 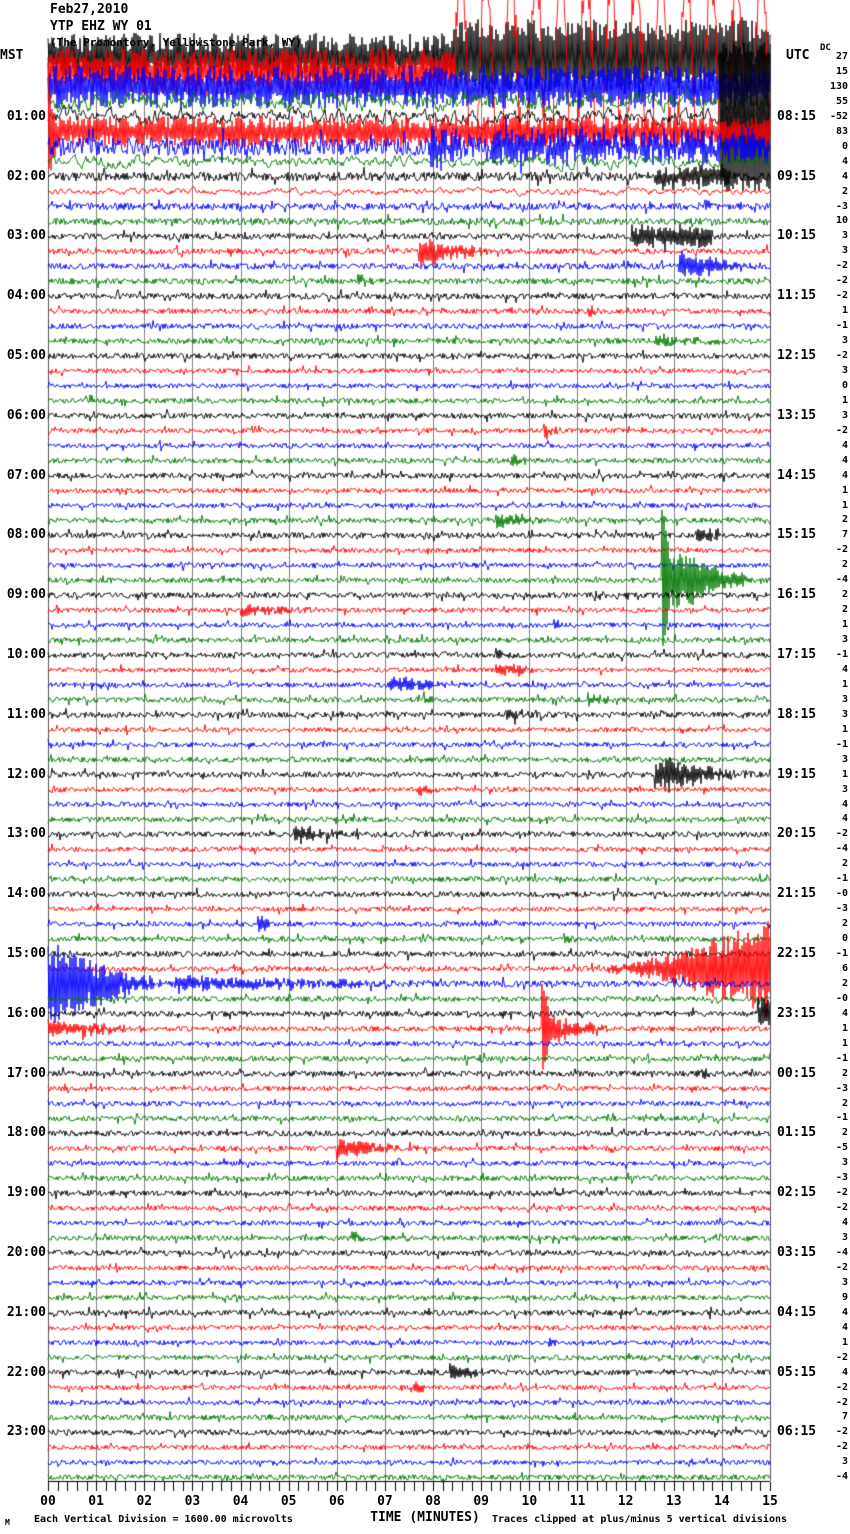 What do you see at coordinates (144, 1501) in the screenshot?
I see `x-tick-label: 02` at bounding box center [144, 1501].